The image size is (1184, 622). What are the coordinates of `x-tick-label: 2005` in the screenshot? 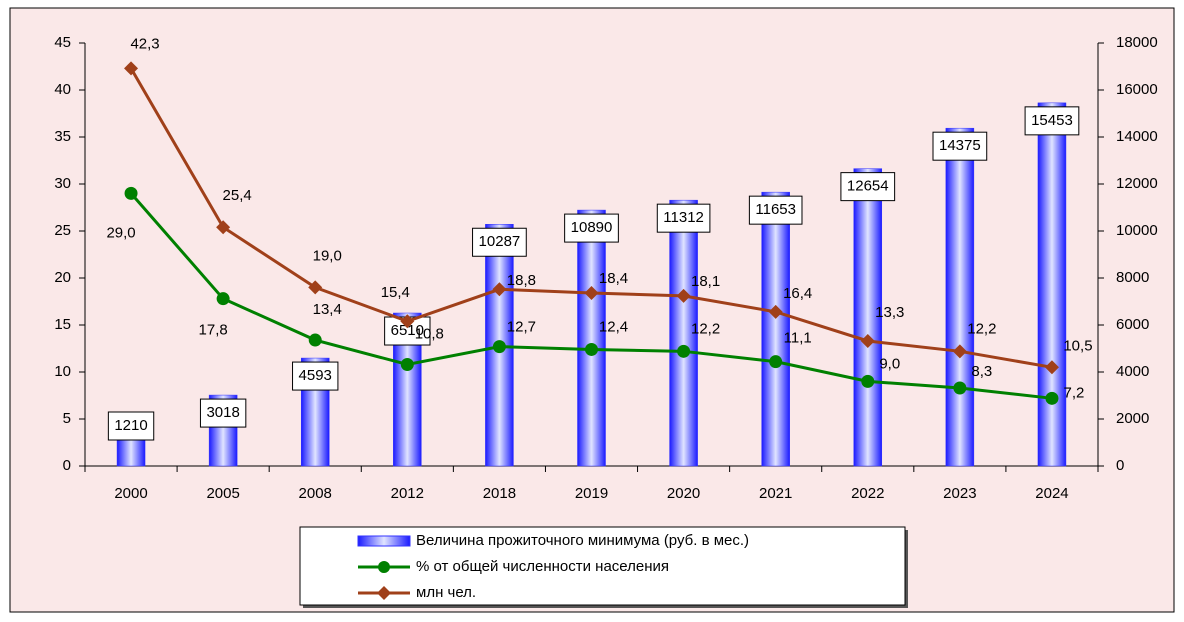 It's located at (222, 493).